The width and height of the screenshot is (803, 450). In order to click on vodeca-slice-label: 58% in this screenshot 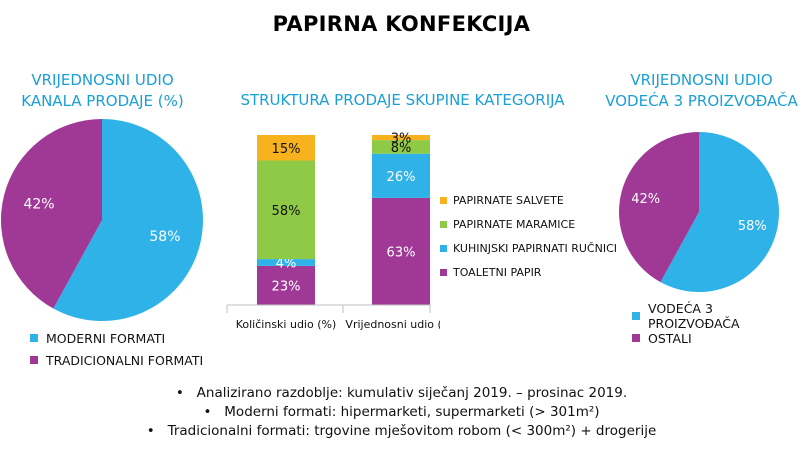, I will do `click(752, 226)`.